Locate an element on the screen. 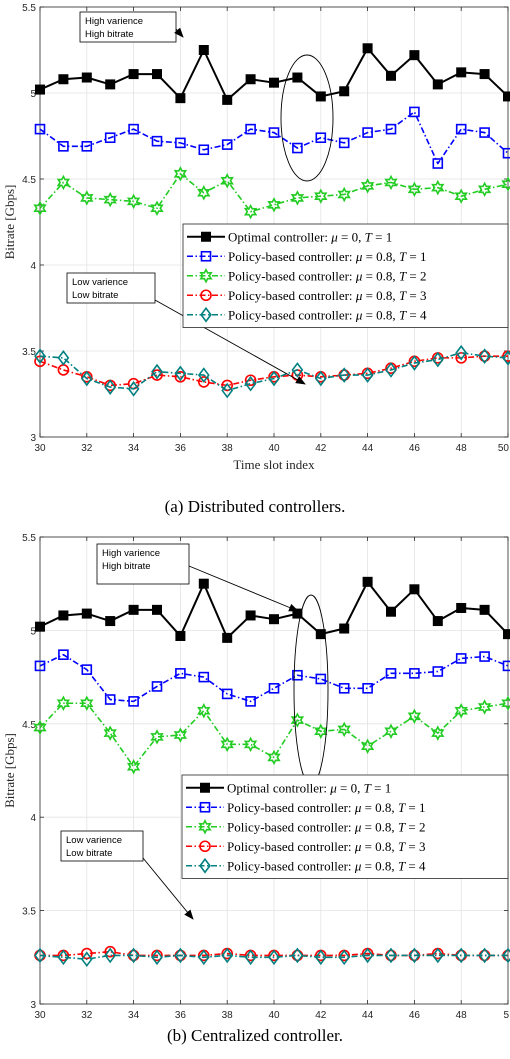 This screenshot has height=1059, width=510. data-point-s5-legend is located at coordinates (205, 865).